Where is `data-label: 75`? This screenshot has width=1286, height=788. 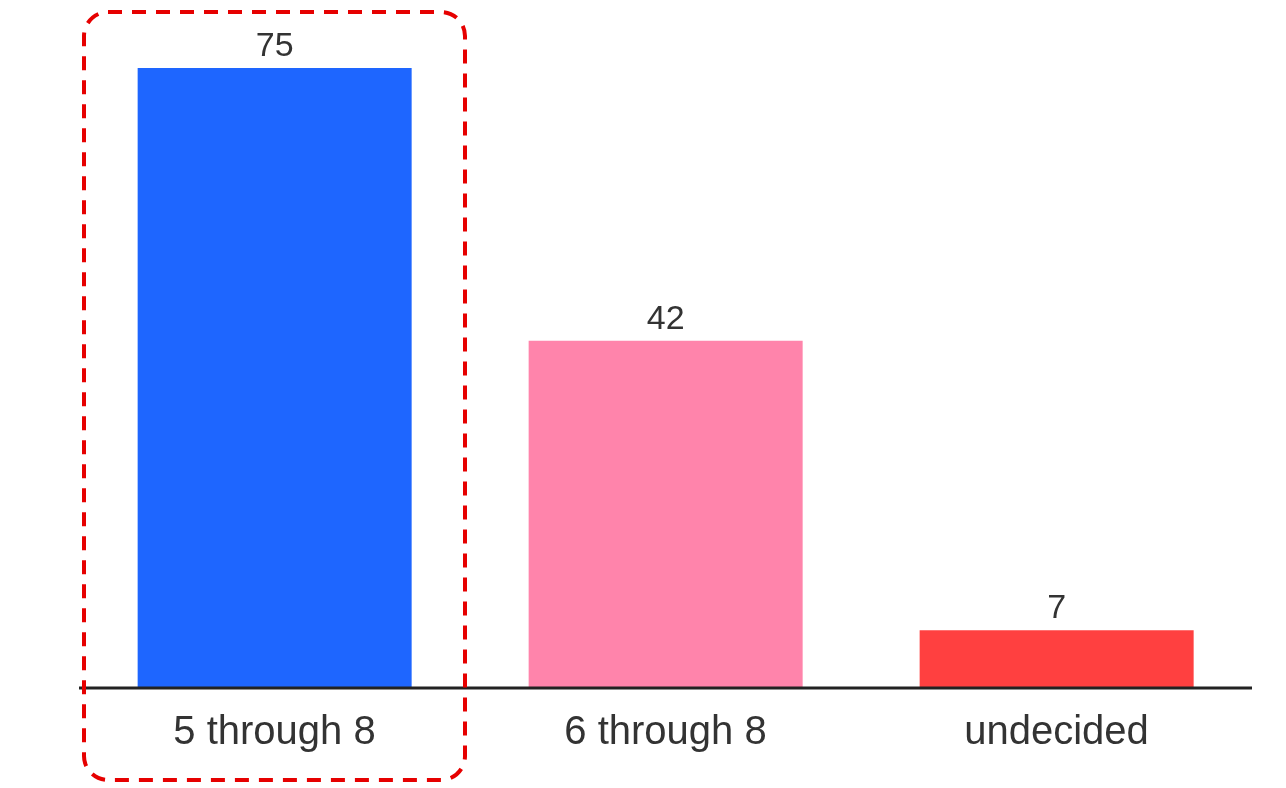
data-label: 75 is located at coordinates (274, 44).